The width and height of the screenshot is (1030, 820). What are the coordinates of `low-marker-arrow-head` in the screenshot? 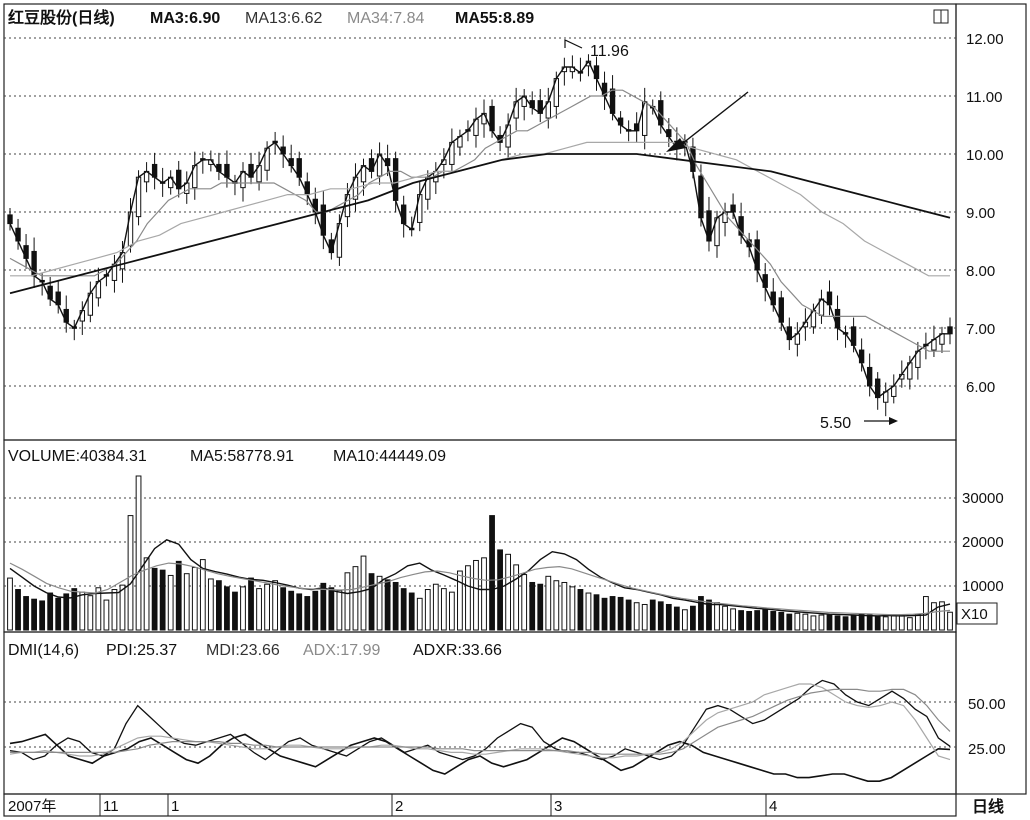 It's located at (893, 421).